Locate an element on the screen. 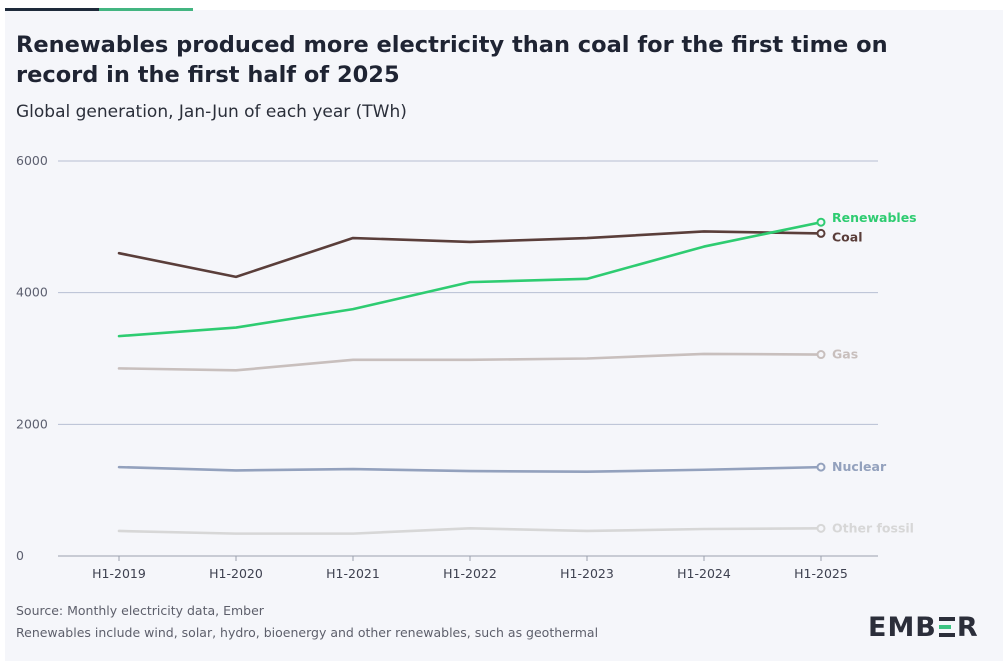  source-note: Source: Monthly electricity data, Ember is located at coordinates (140, 610).